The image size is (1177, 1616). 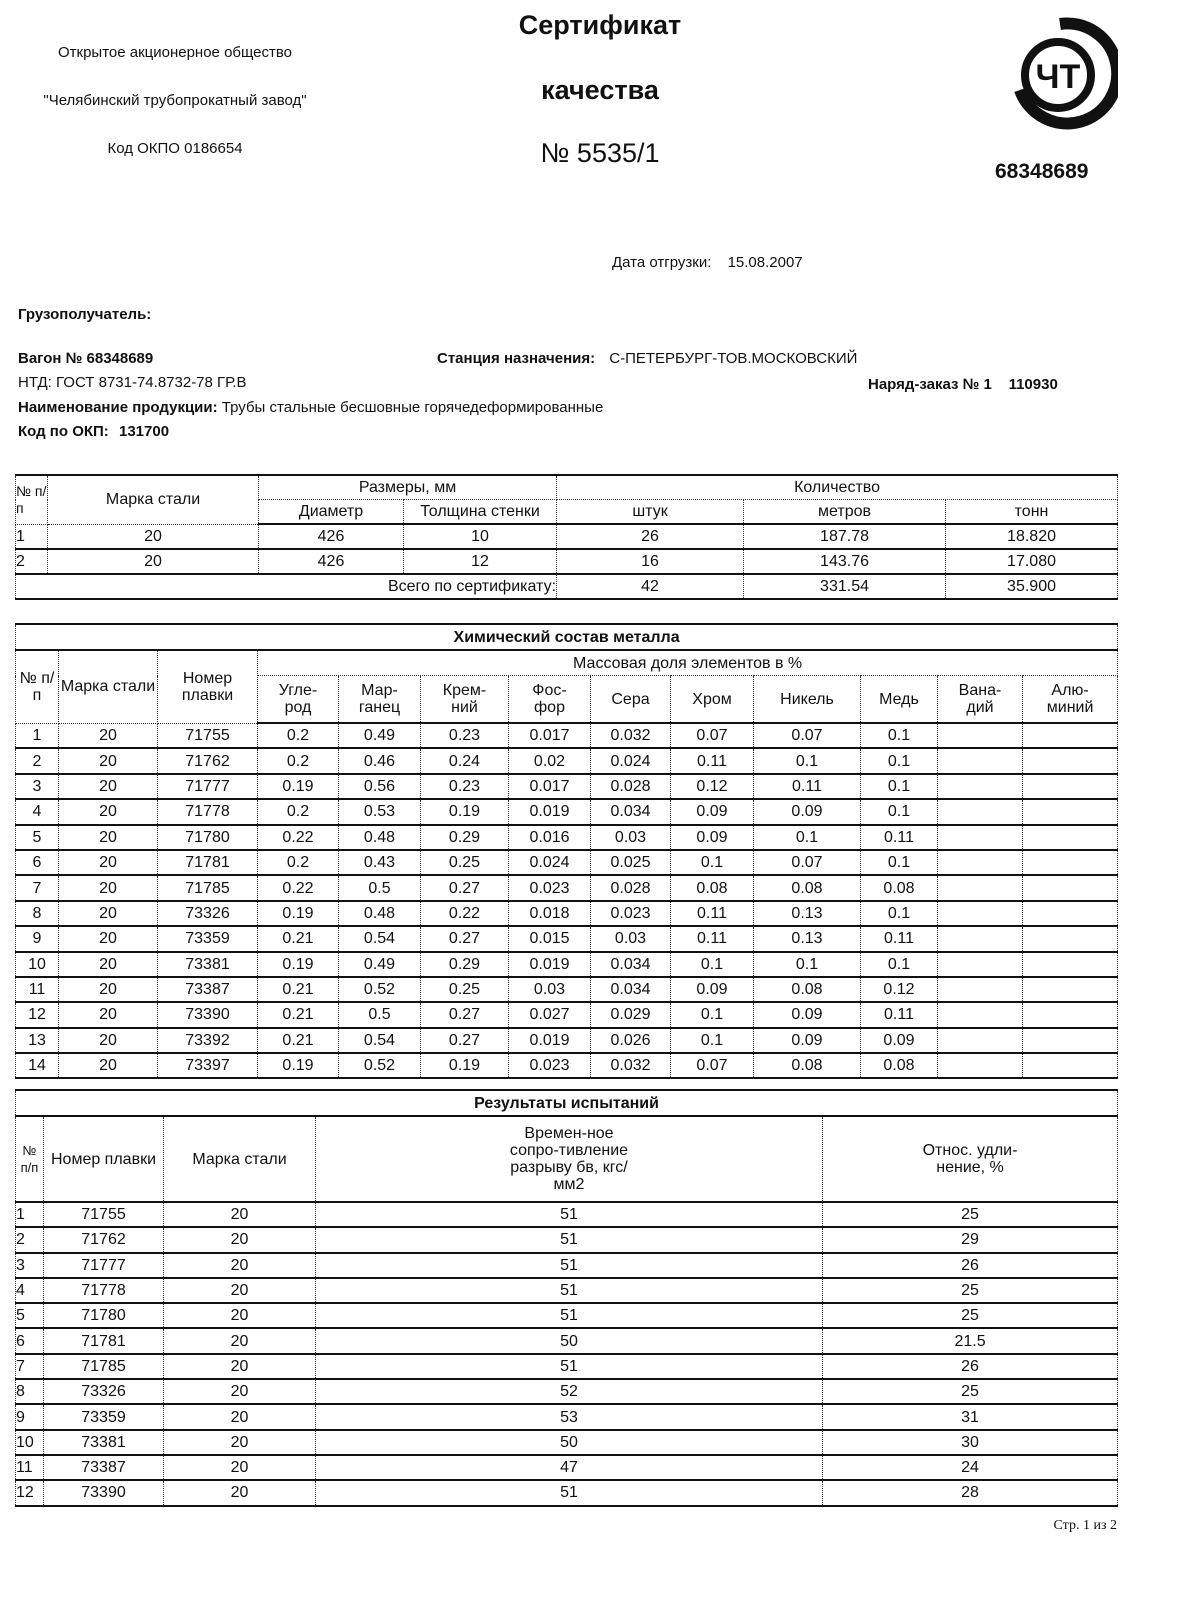 What do you see at coordinates (103, 1442) in the screenshot?
I see `table-cell: 73381` at bounding box center [103, 1442].